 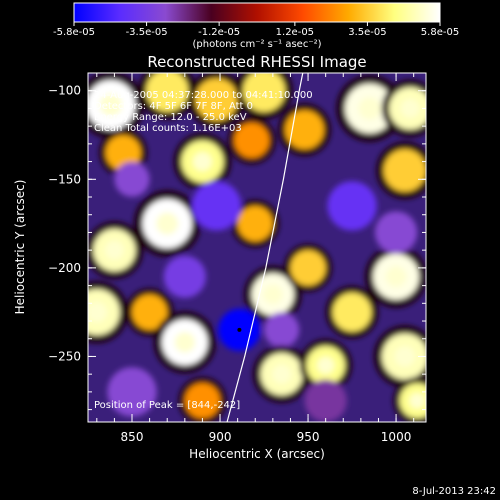 What do you see at coordinates (167, 405) in the screenshot?
I see `annotation-peak-position: Position of Peak = [844,-242]` at bounding box center [167, 405].